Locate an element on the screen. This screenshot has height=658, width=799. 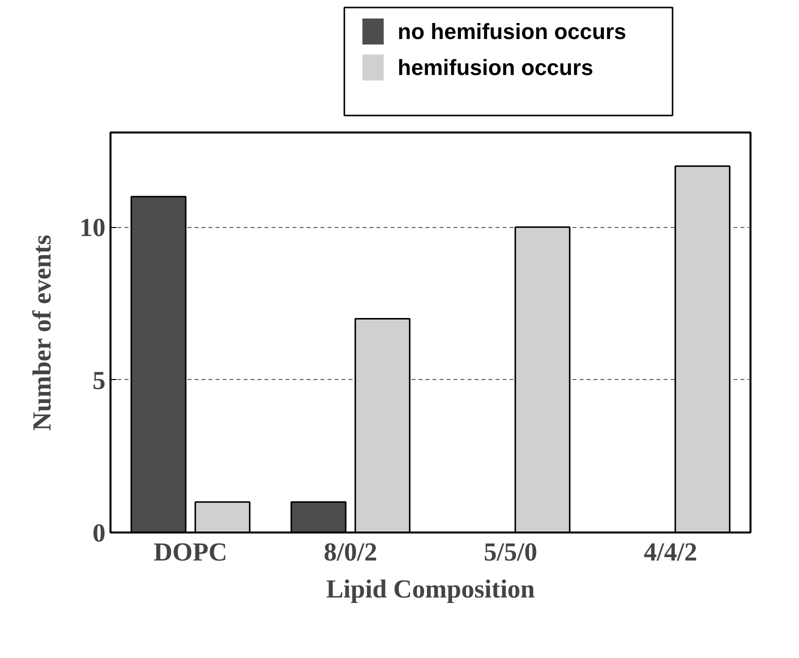
x-tick-label: 5/5/0 is located at coordinates (511, 552).